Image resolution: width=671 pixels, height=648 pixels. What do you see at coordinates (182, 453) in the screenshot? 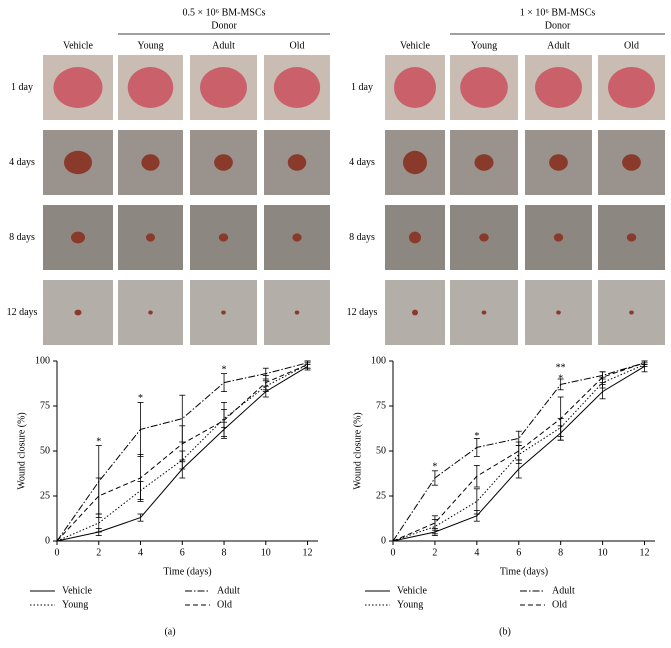
I see `series-line` at bounding box center [182, 453].